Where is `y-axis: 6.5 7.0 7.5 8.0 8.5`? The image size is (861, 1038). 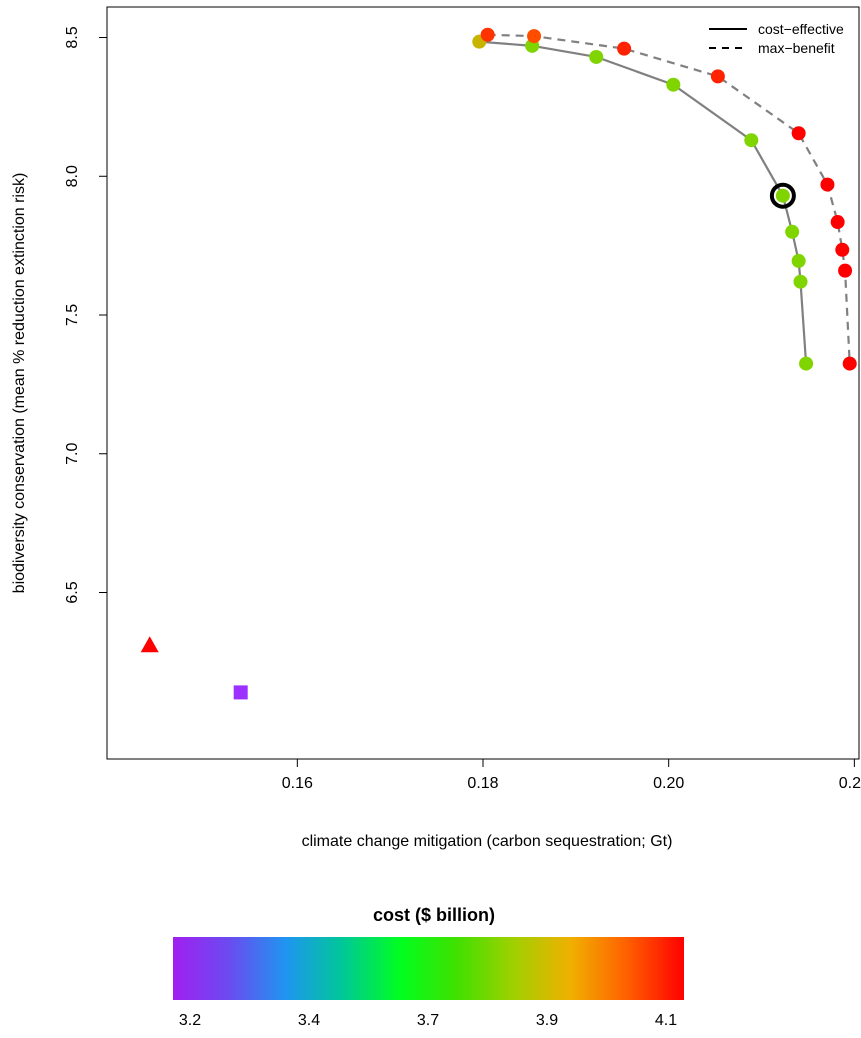
y-axis: 6.5 7.0 7.5 8.0 8.5 is located at coordinates (85, 315).